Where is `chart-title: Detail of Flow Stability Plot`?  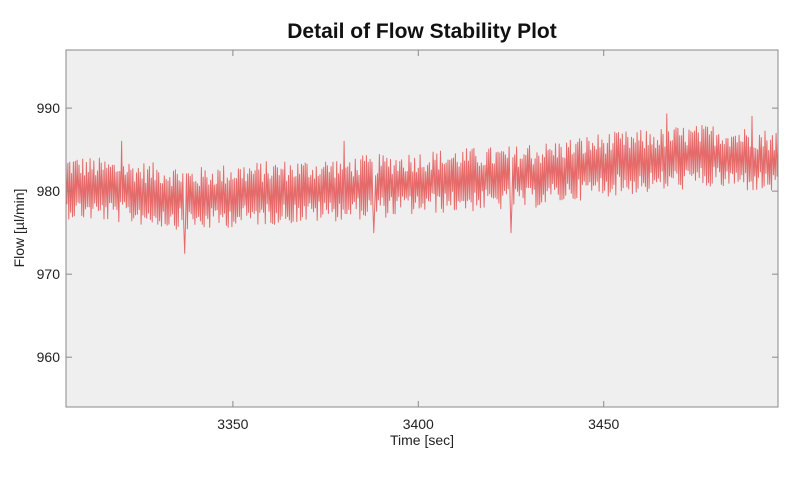
chart-title: Detail of Flow Stability Plot is located at coordinates (422, 31).